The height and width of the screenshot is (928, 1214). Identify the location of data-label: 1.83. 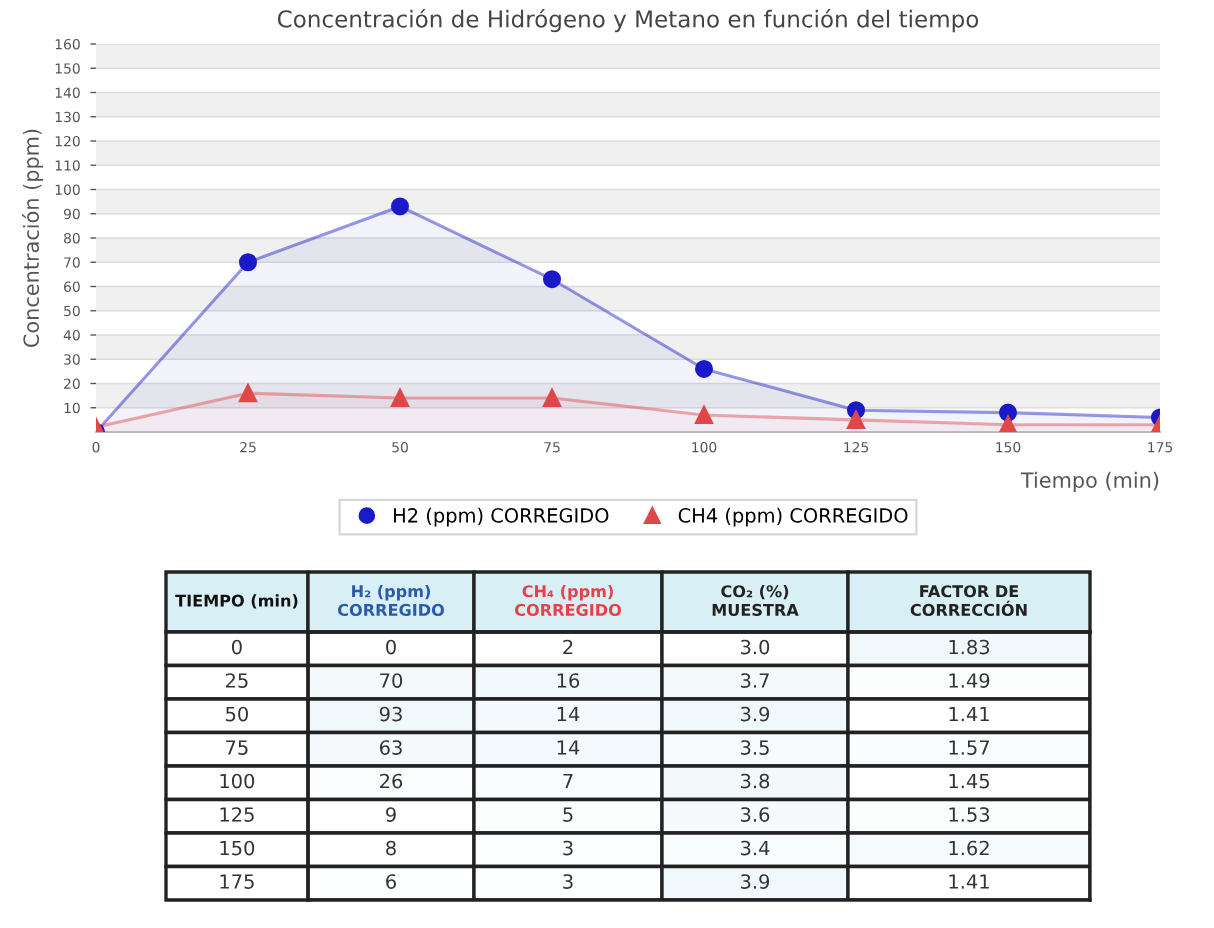
(969, 647).